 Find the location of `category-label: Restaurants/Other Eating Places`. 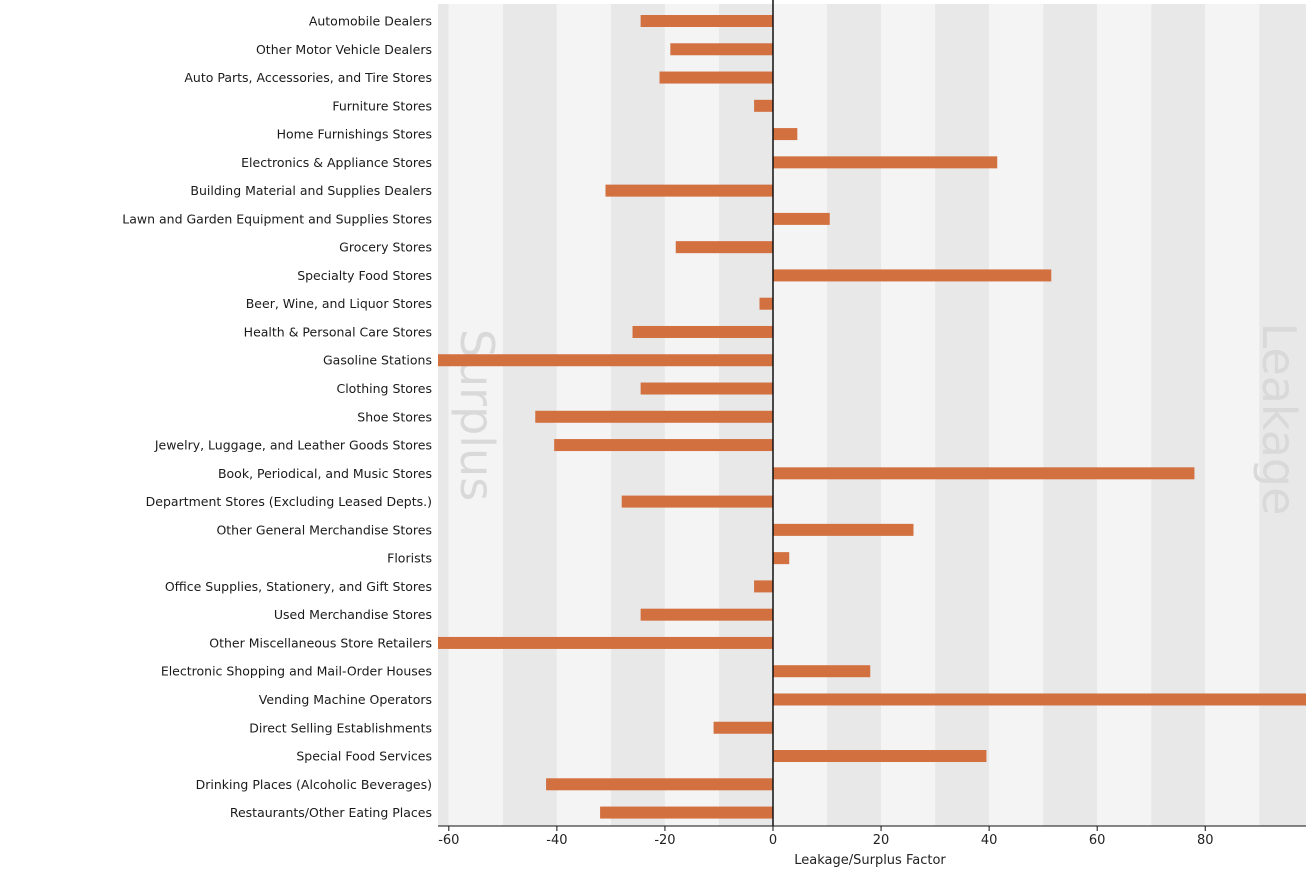

category-label: Restaurants/Other Eating Places is located at coordinates (331, 812).